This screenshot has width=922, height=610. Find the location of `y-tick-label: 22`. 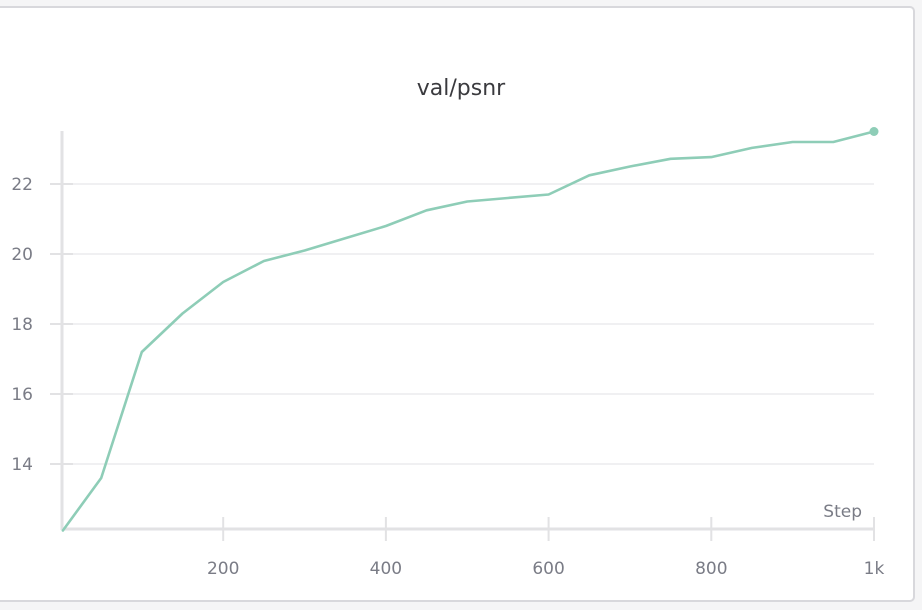

y-tick-label: 22 is located at coordinates (22, 185).